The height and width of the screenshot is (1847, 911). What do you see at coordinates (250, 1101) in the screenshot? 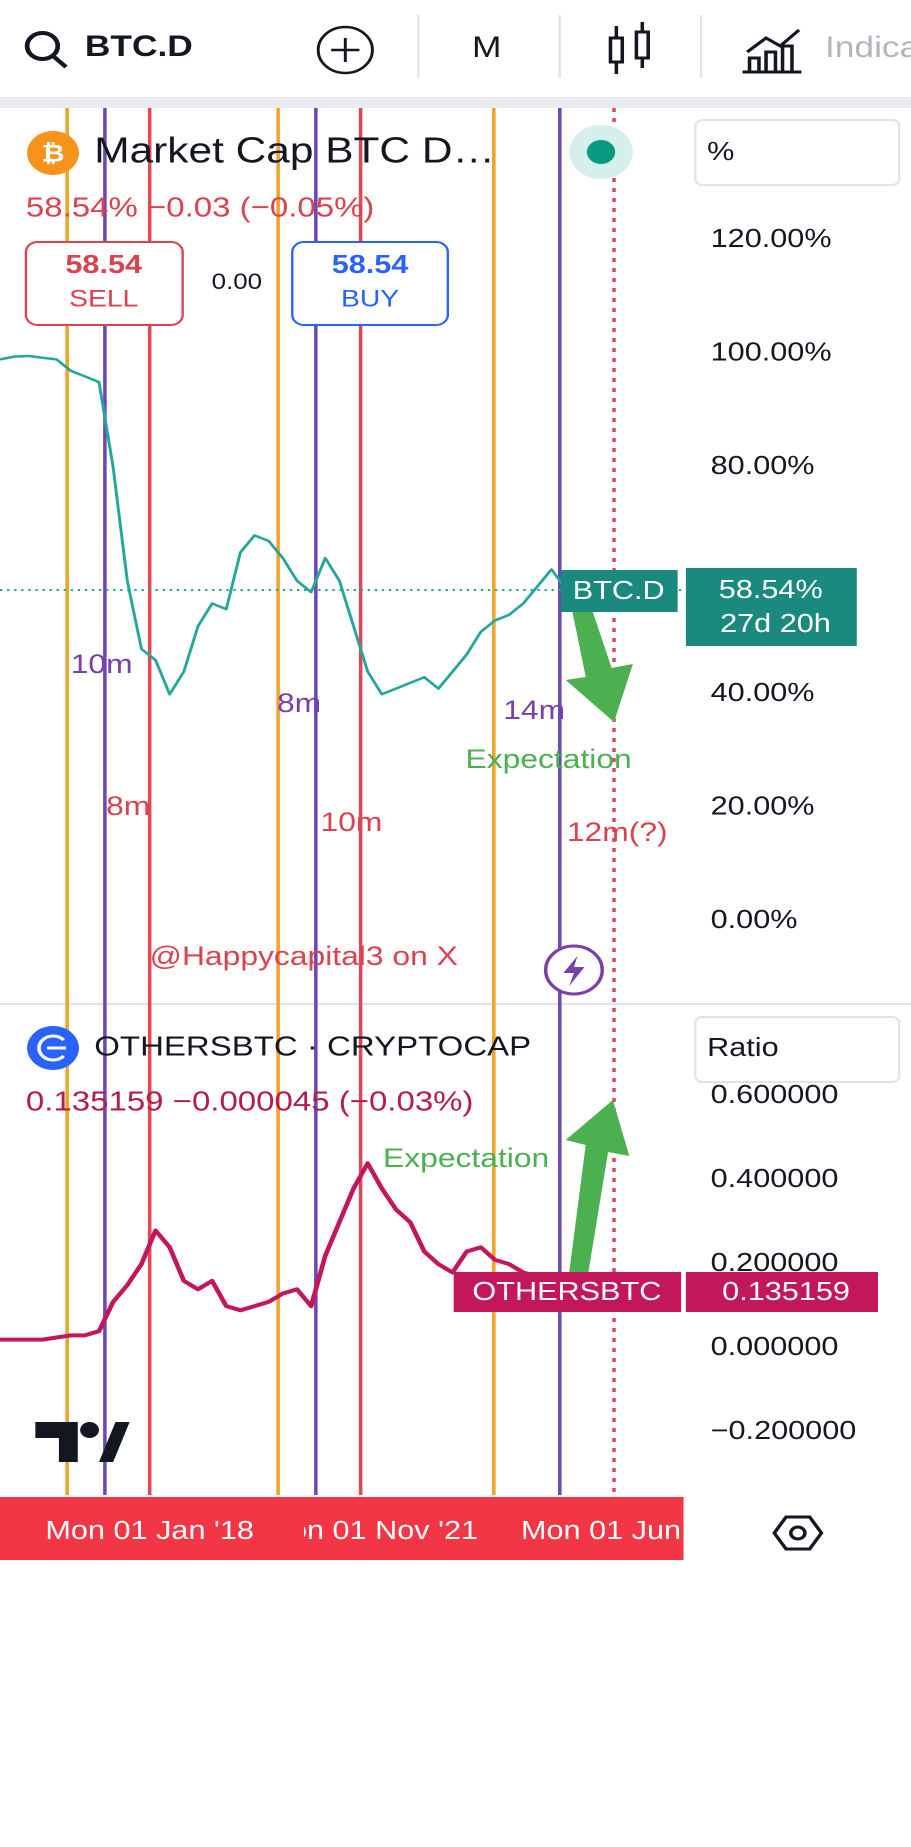
I see `legend-values: 0.135159 −0.000045 (−0.03%)` at bounding box center [250, 1101].